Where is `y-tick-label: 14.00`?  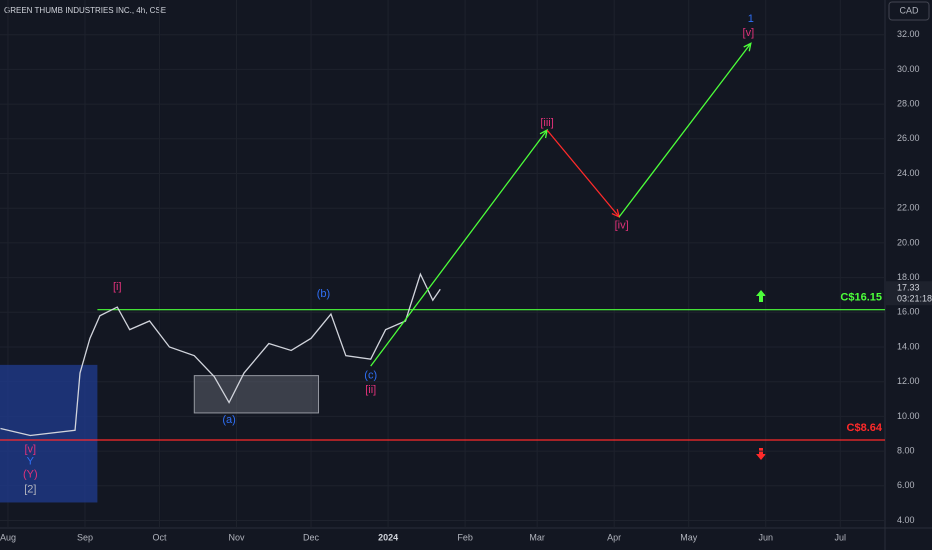
y-tick-label: 14.00 is located at coordinates (908, 346).